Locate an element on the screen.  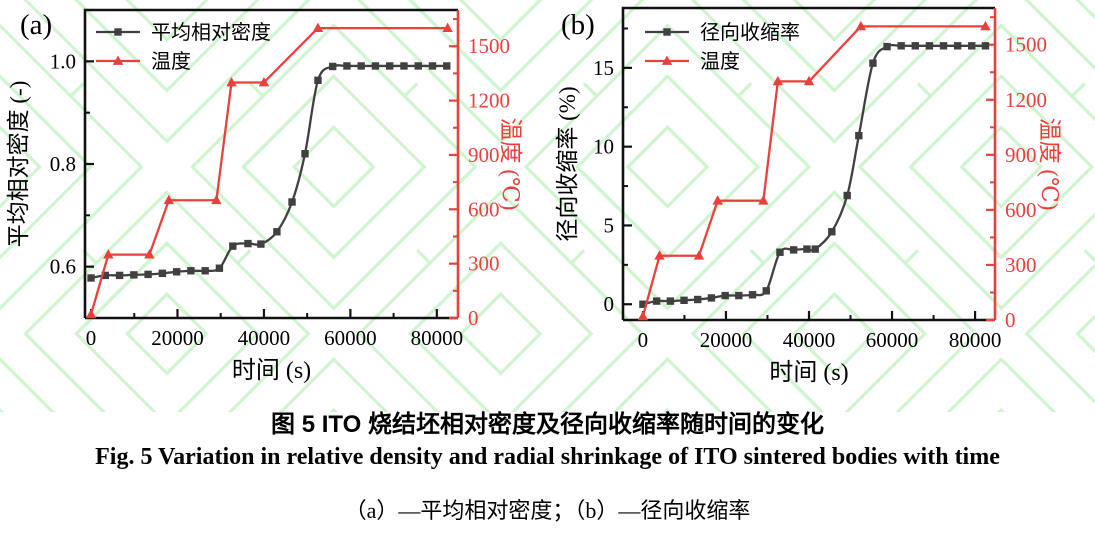
y-left-tick-label: 5 is located at coordinates (609, 225).